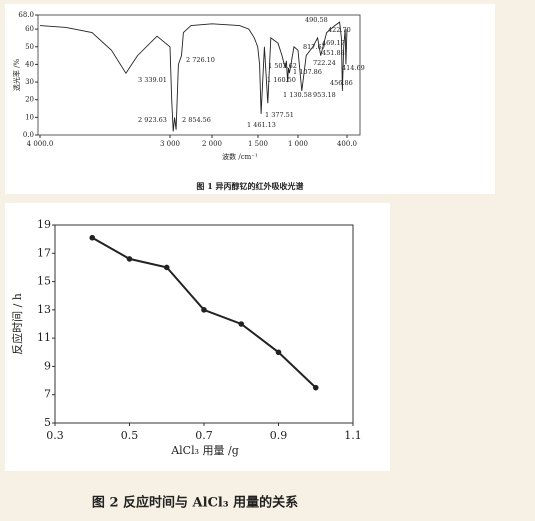 This screenshot has width=535, height=521. I want to click on y-tick-label: 15, so click(44, 281).